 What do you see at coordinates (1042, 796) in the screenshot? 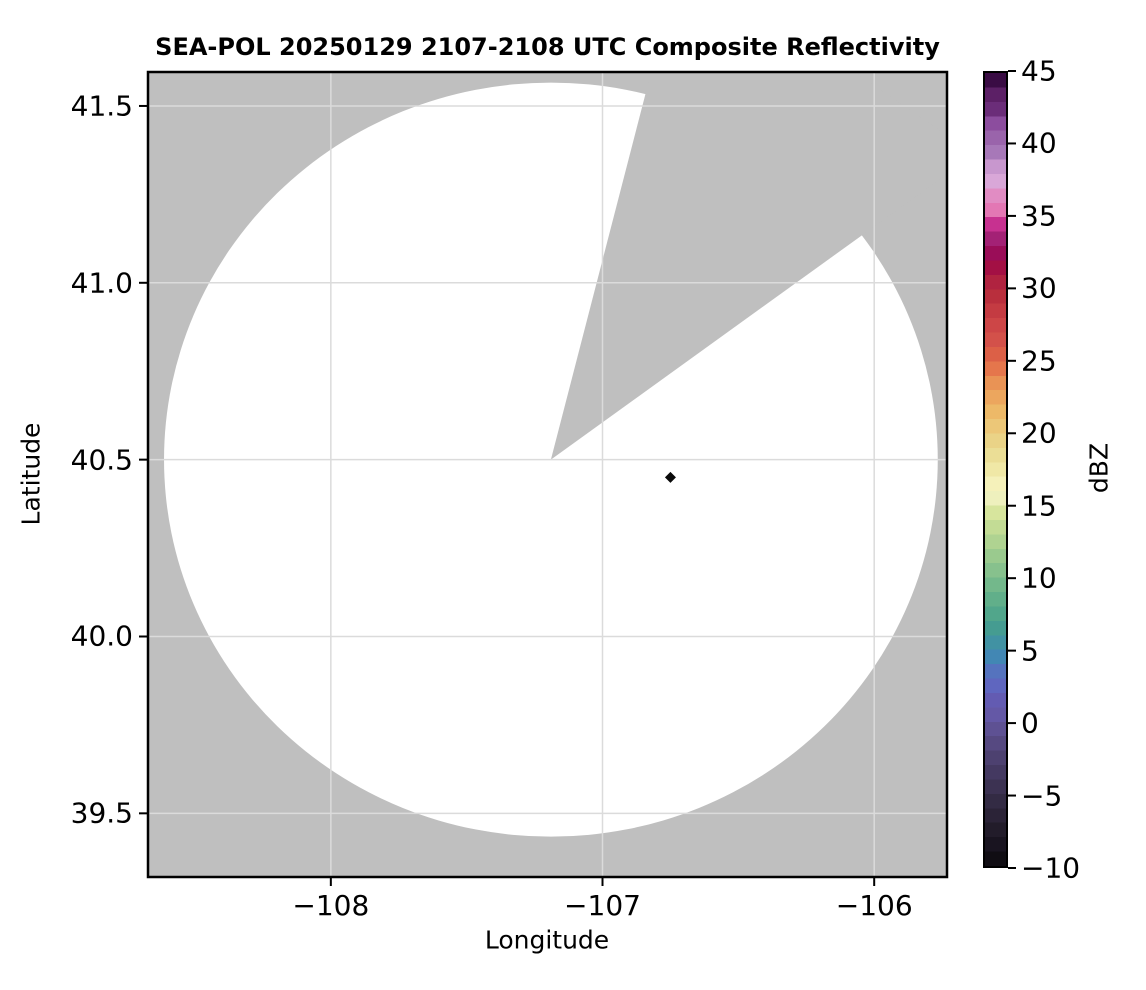
I see `colorbar-tick-label: −5` at bounding box center [1042, 796].